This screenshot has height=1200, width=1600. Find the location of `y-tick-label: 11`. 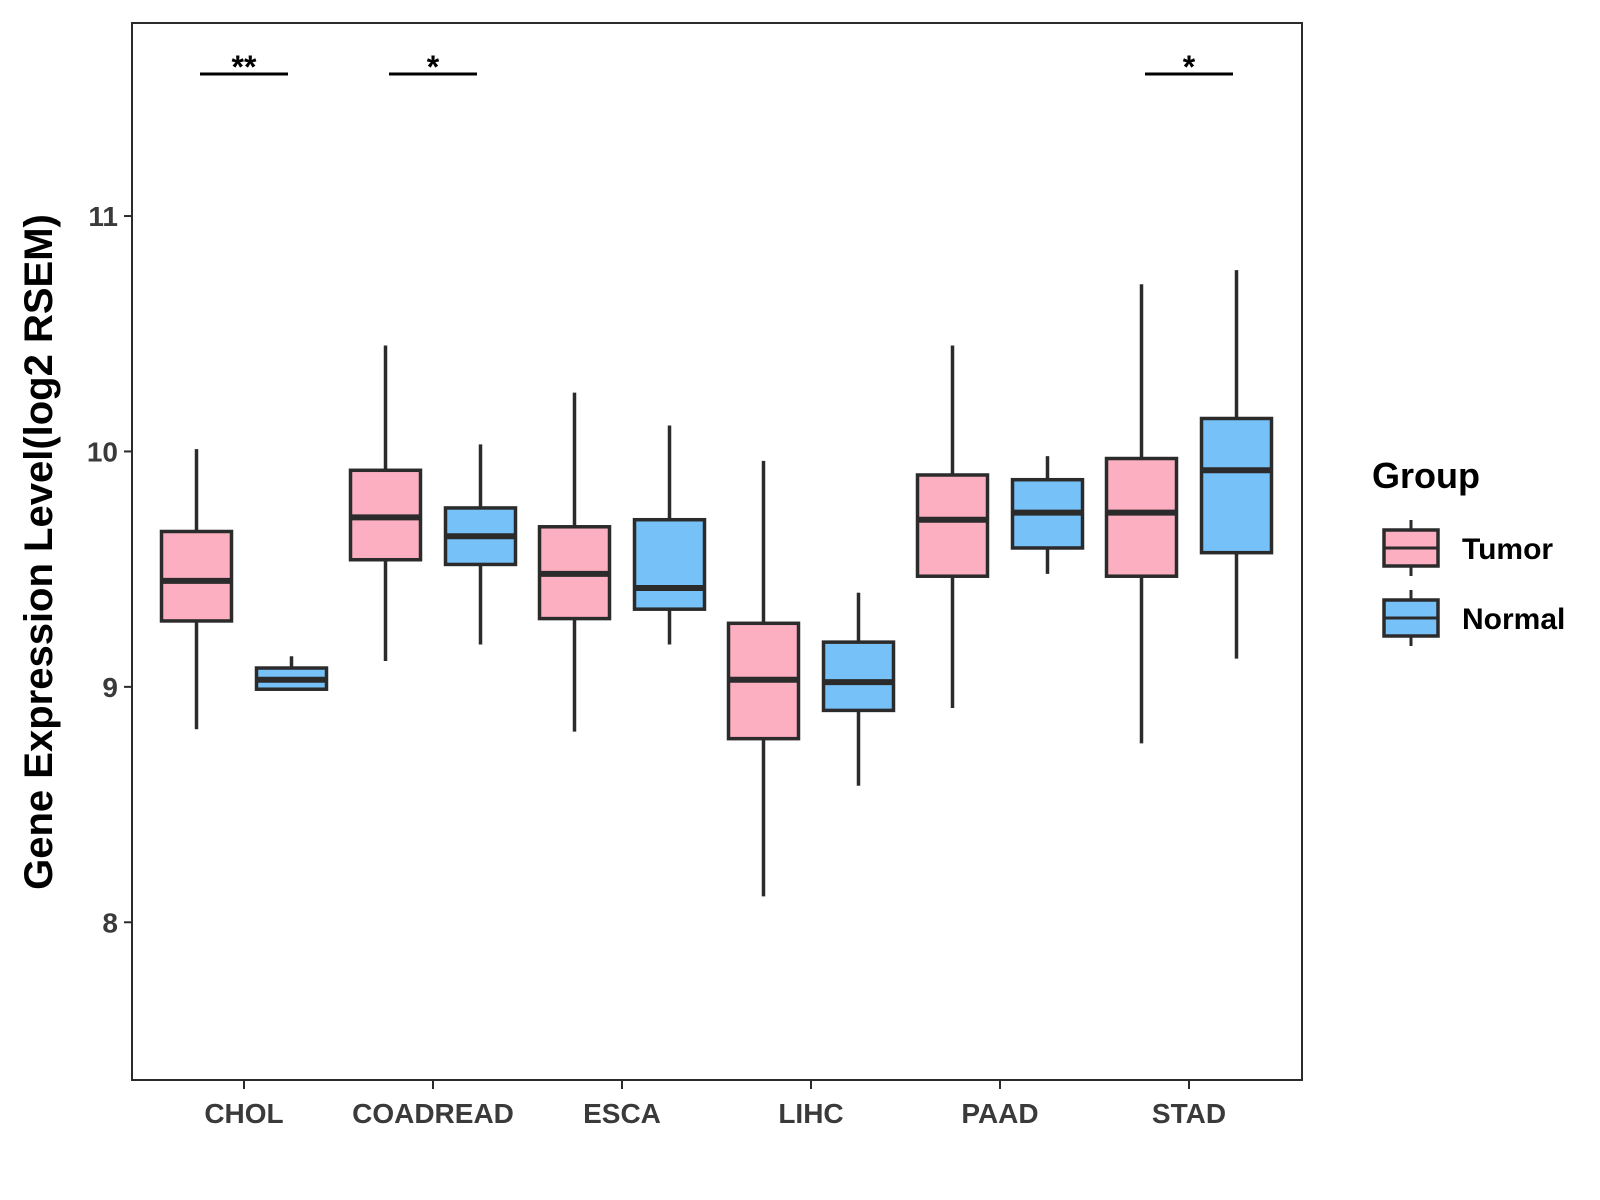

y-tick-label: 11 is located at coordinates (103, 216).